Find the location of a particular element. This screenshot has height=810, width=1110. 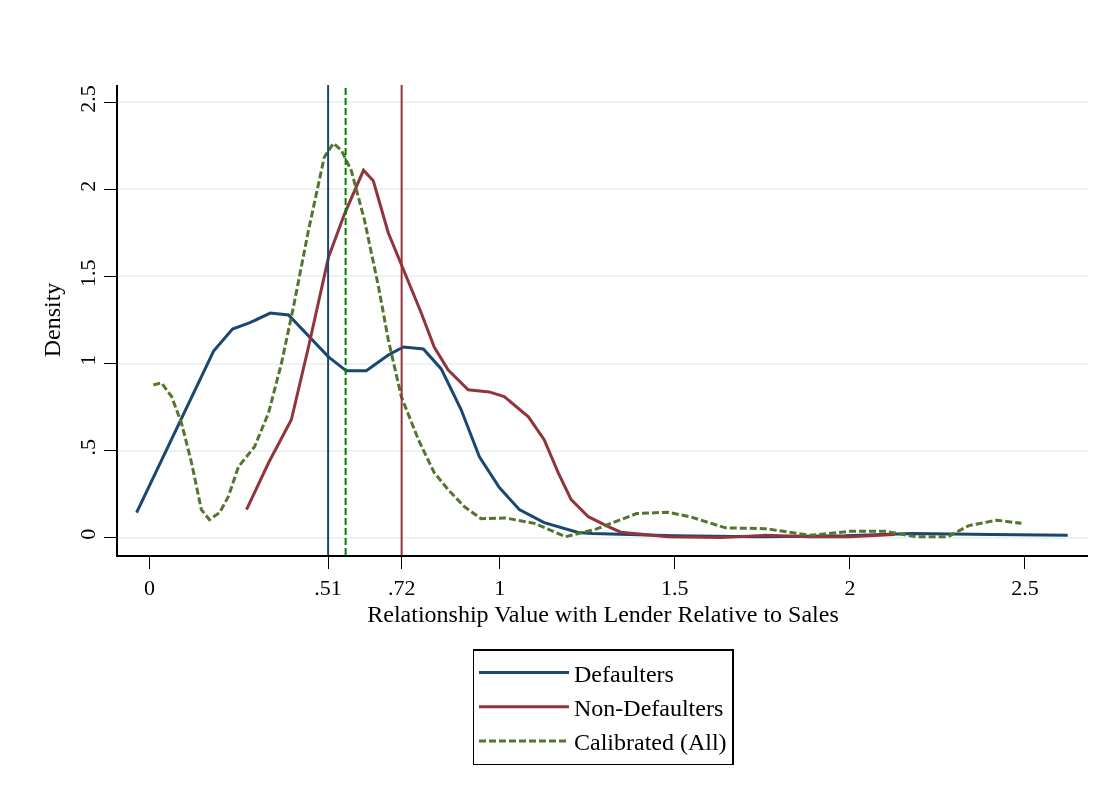

y-tick-label: 2.5 is located at coordinates (88, 99).